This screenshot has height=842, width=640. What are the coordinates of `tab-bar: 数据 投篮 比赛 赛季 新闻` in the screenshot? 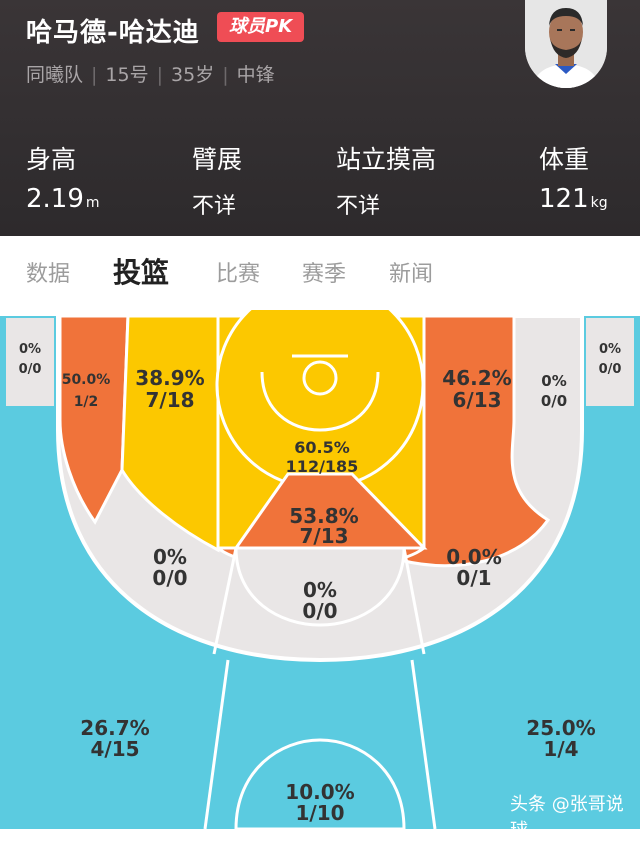 It's located at (320, 273).